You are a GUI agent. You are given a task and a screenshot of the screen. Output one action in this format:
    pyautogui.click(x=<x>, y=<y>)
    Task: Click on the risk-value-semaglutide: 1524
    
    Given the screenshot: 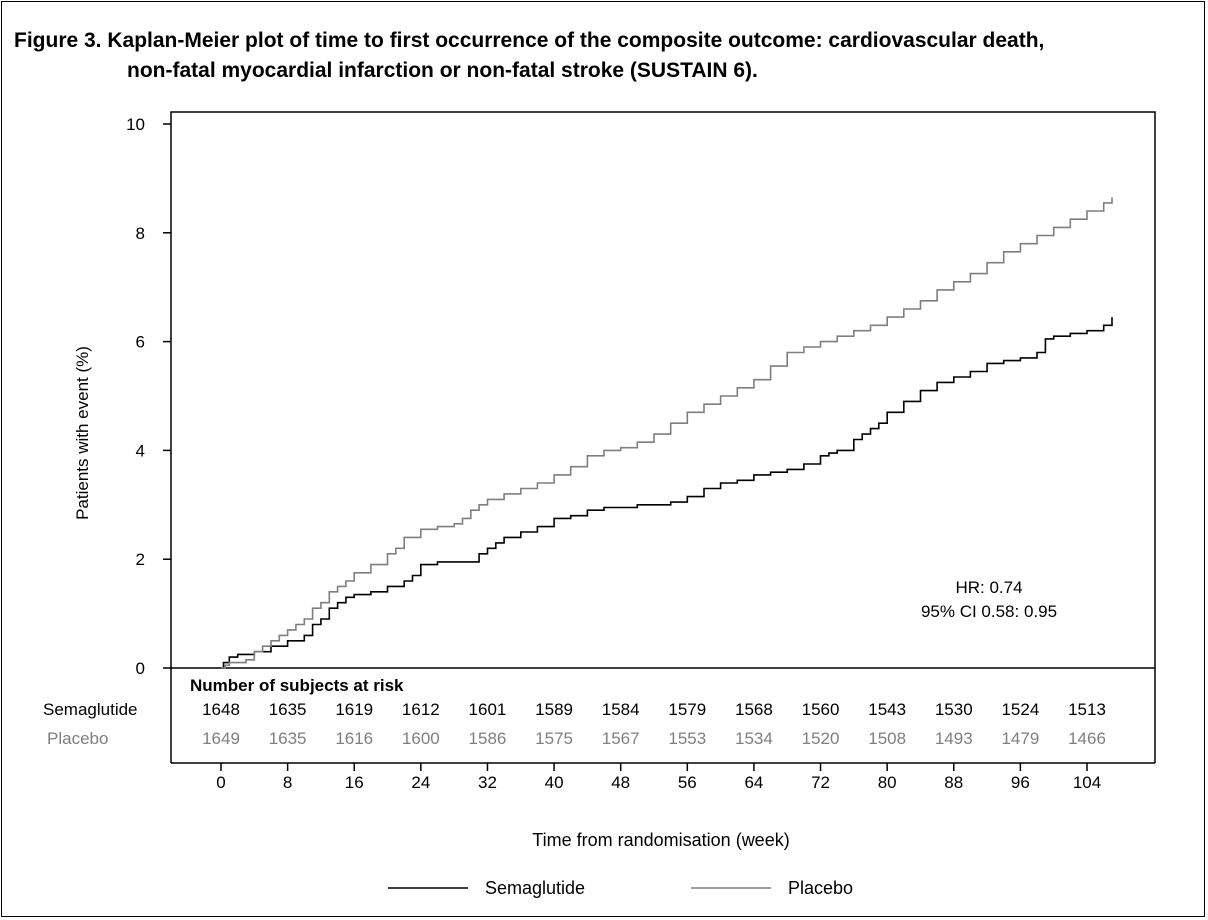 What is the action you would take?
    pyautogui.click(x=1020, y=709)
    